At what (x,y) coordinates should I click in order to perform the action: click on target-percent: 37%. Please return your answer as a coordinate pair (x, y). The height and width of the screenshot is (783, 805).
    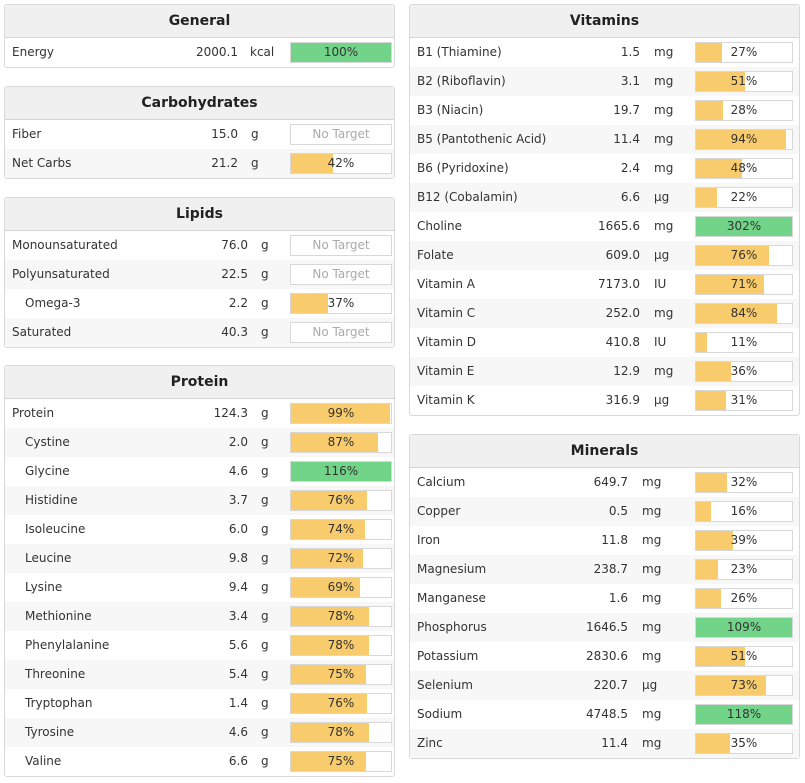
    Looking at the image, I should click on (341, 303).